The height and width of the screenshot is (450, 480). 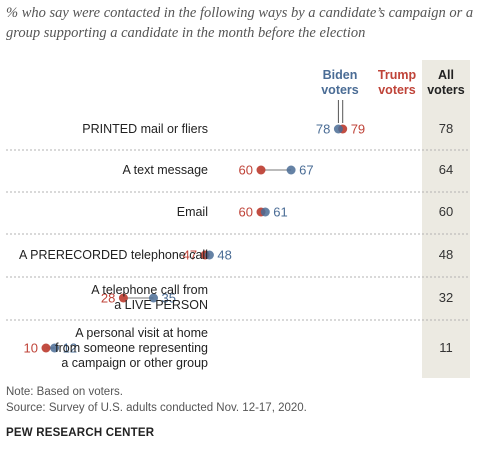 What do you see at coordinates (134, 362) in the screenshot?
I see `category-label-5-line-2: a campaign or other group` at bounding box center [134, 362].